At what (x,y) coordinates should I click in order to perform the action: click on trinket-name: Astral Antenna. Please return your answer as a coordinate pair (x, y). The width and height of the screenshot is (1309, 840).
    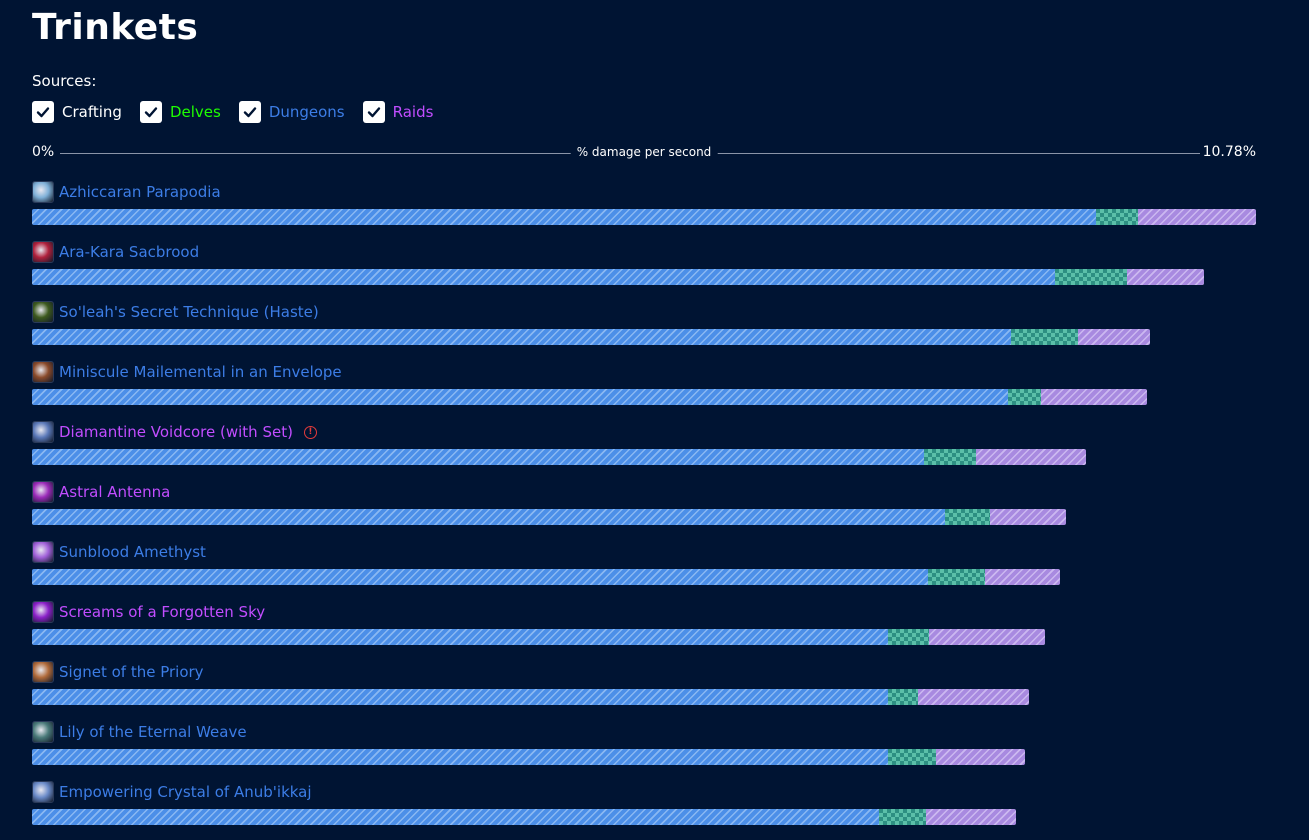
    Looking at the image, I should click on (115, 492).